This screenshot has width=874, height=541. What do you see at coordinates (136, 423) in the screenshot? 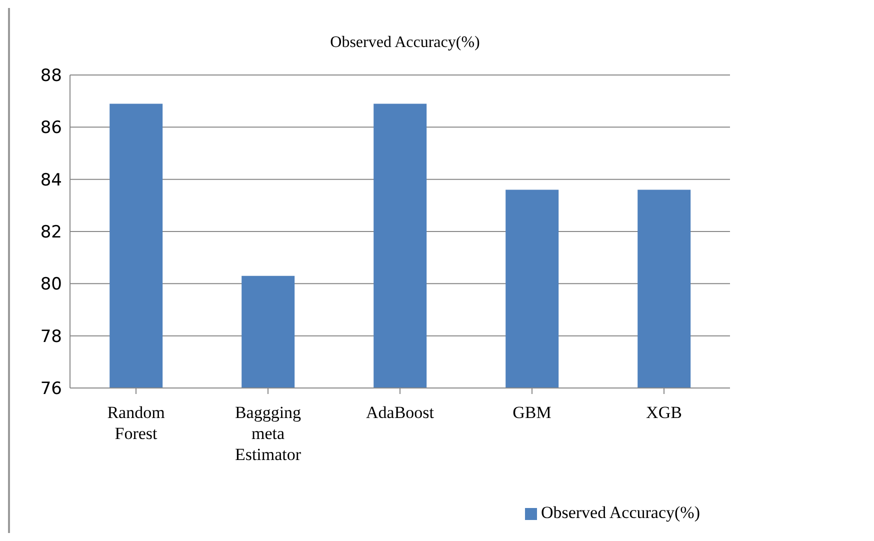
I see `x-tick-label: Random Forest` at bounding box center [136, 423].